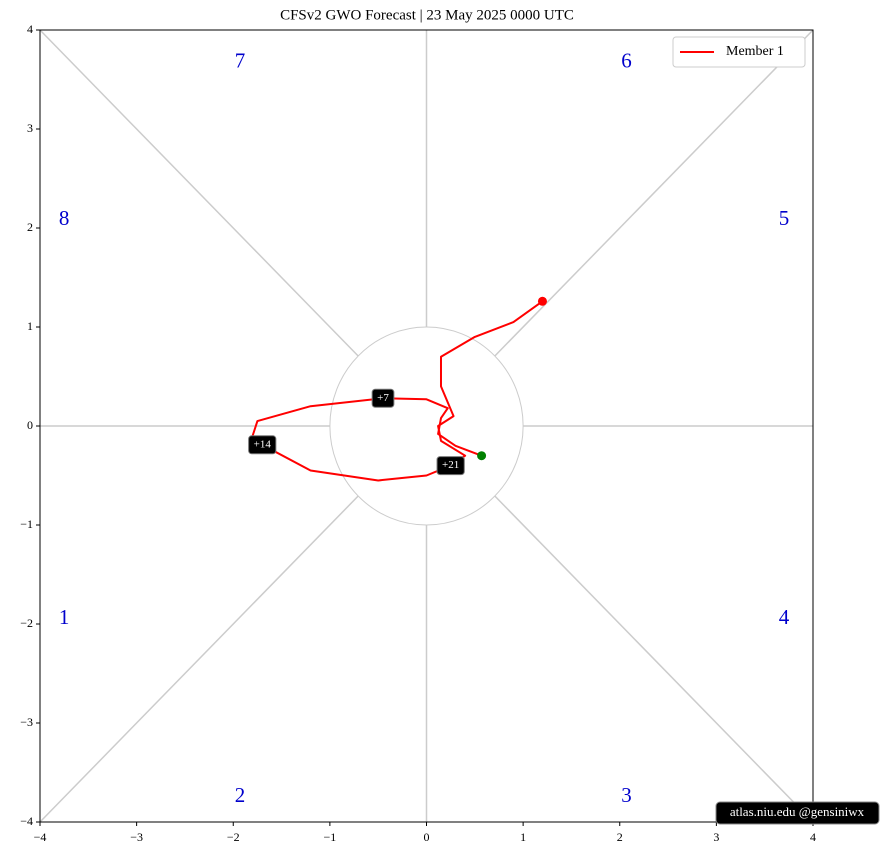 The image size is (881, 862). I want to click on phase-label: 4, so click(784, 617).